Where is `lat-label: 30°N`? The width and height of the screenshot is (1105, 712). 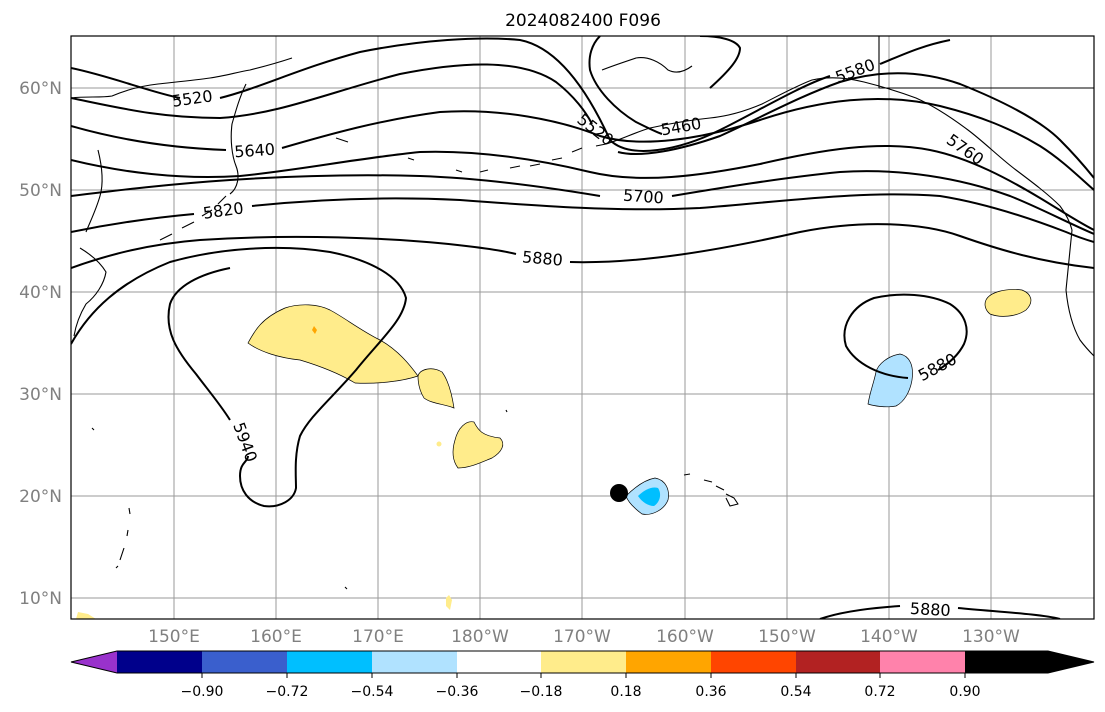 lat-label: 30°N is located at coordinates (40, 395).